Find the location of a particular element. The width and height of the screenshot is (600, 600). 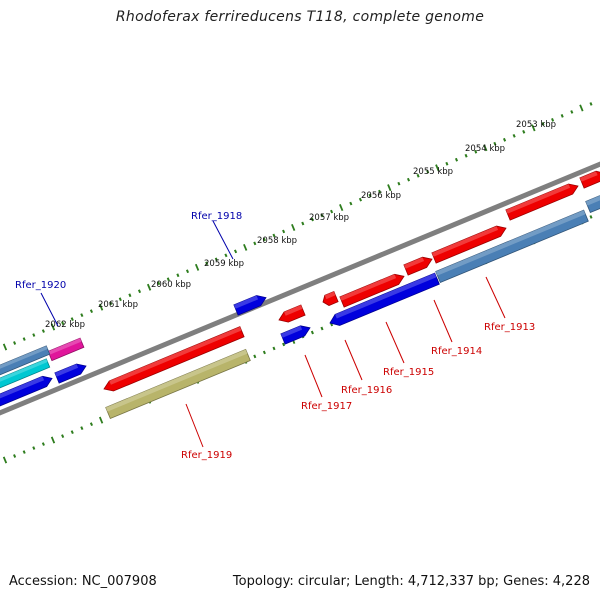

gene-label: Rfer_1915 is located at coordinates (408, 372).